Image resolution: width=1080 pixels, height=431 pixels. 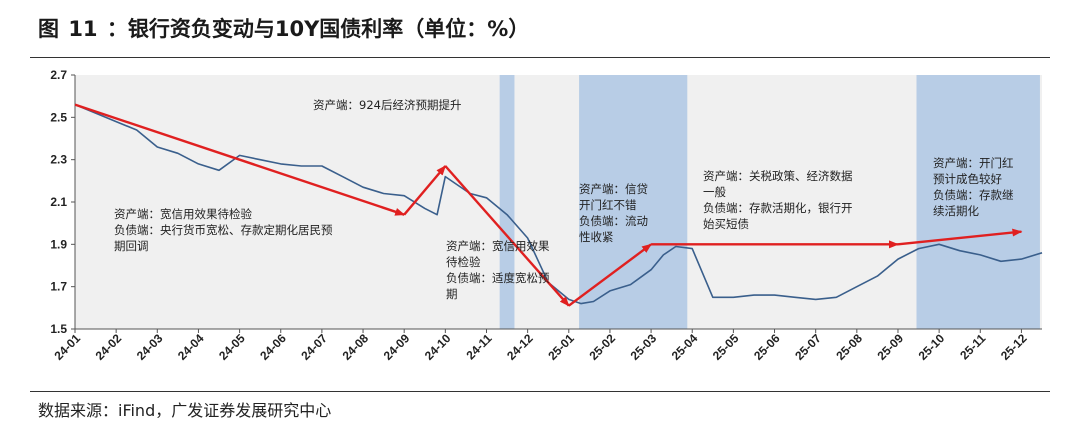 What do you see at coordinates (1014, 347) in the screenshot?
I see `x-tick-label: 25-12` at bounding box center [1014, 347].